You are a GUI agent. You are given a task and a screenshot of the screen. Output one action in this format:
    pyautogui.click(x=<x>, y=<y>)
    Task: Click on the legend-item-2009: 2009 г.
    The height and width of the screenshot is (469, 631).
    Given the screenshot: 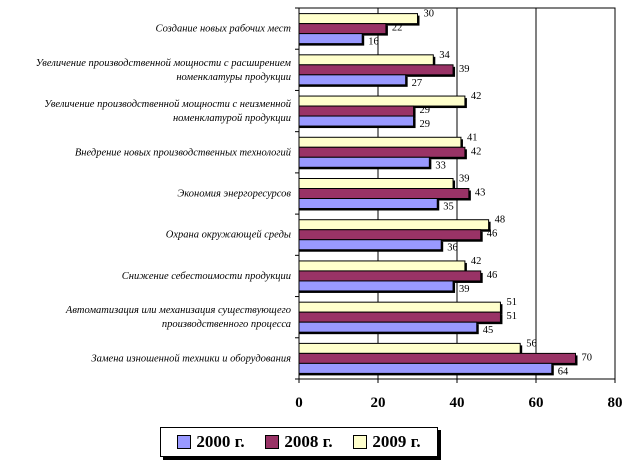 What is the action you would take?
    pyautogui.click(x=387, y=442)
    